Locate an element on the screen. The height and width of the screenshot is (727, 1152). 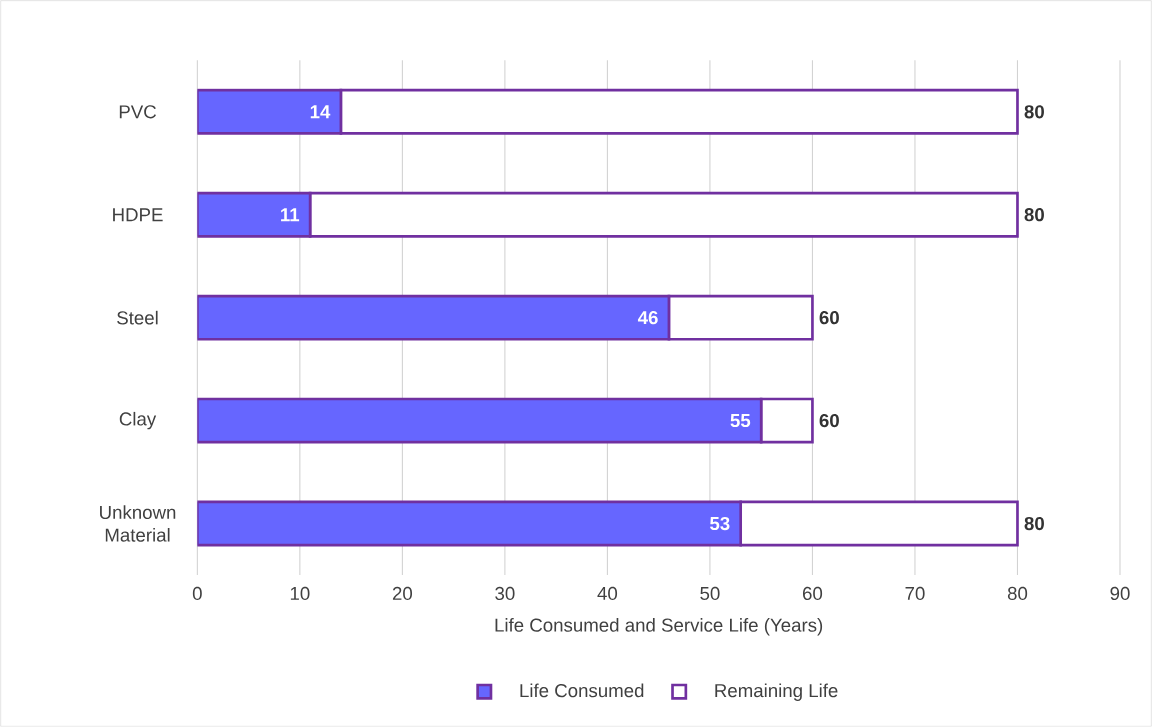
x-axis-title: Life Consumed and Service Life (Years) is located at coordinates (659, 627).